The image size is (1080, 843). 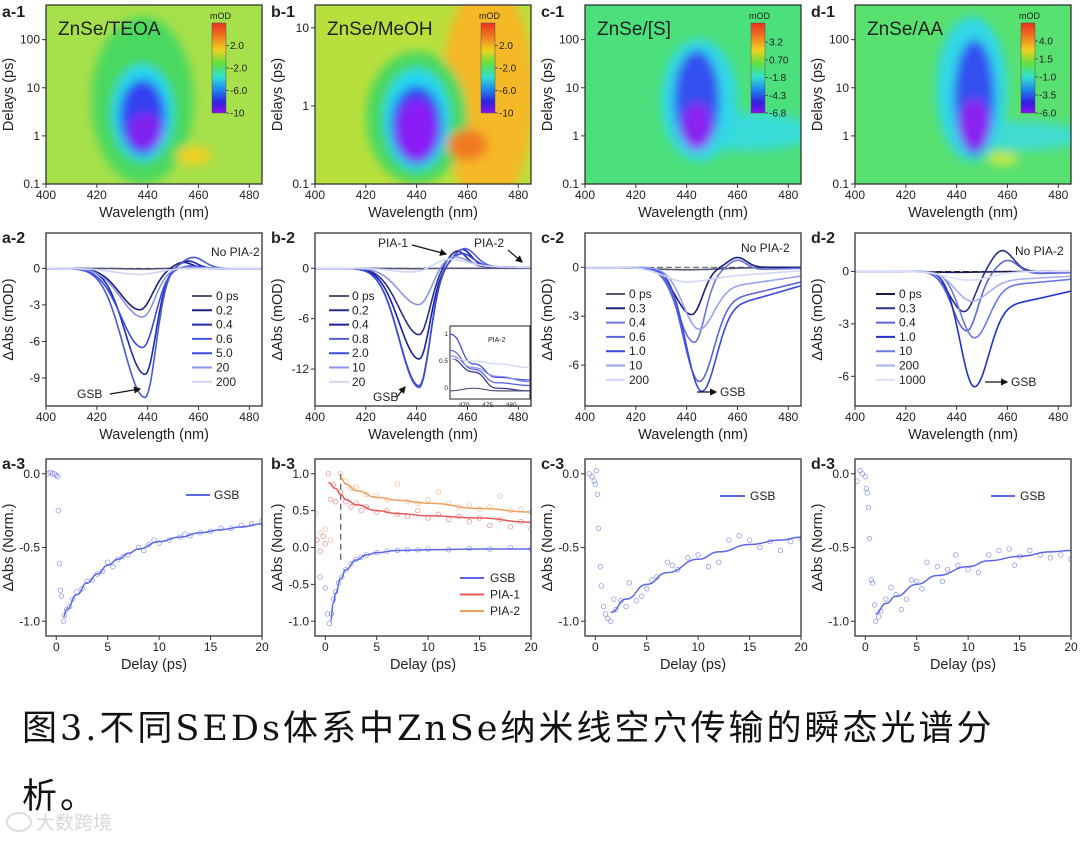 What do you see at coordinates (548, 319) in the screenshot?
I see `y-axis-title: ΔAbs (mOD)` at bounding box center [548, 319].